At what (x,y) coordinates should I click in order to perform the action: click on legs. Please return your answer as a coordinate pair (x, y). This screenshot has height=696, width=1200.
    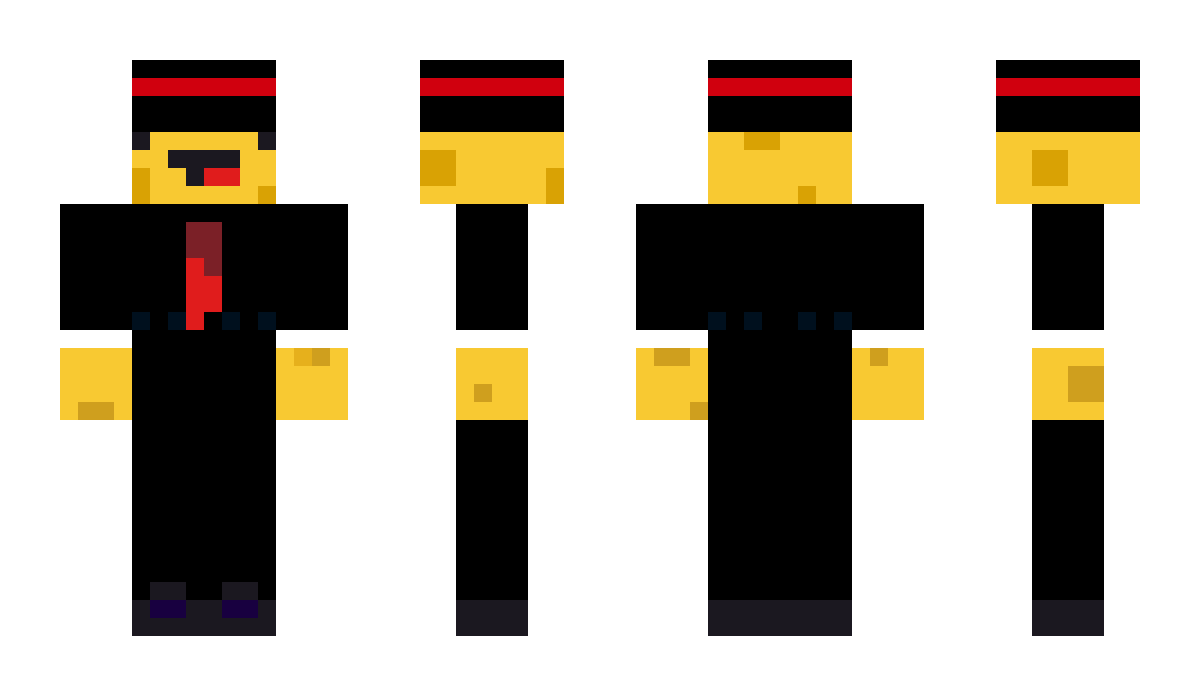
    Looking at the image, I should click on (780, 465).